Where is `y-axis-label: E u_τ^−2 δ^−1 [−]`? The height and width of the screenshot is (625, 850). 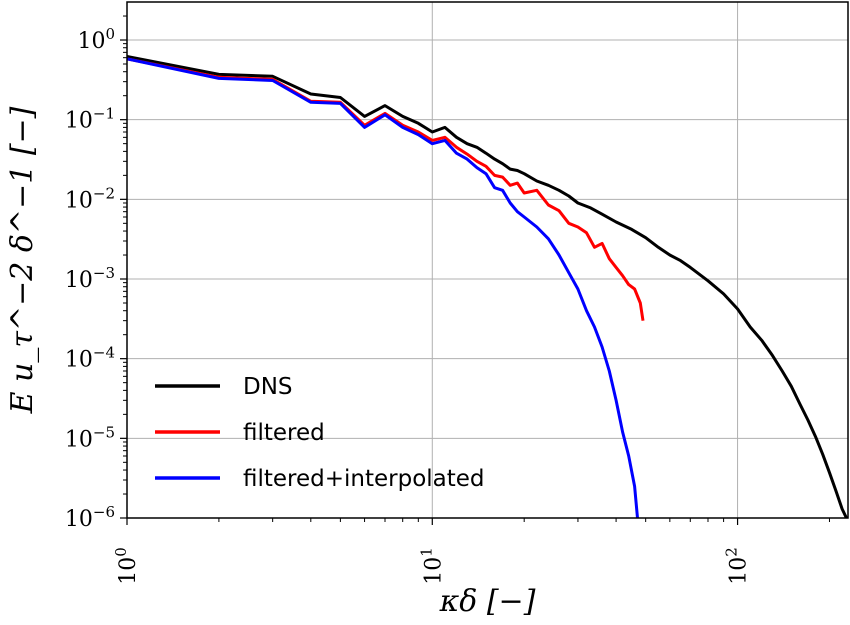
y-axis-label: E u_τ^−2 δ^−1 [−] is located at coordinates (22, 260).